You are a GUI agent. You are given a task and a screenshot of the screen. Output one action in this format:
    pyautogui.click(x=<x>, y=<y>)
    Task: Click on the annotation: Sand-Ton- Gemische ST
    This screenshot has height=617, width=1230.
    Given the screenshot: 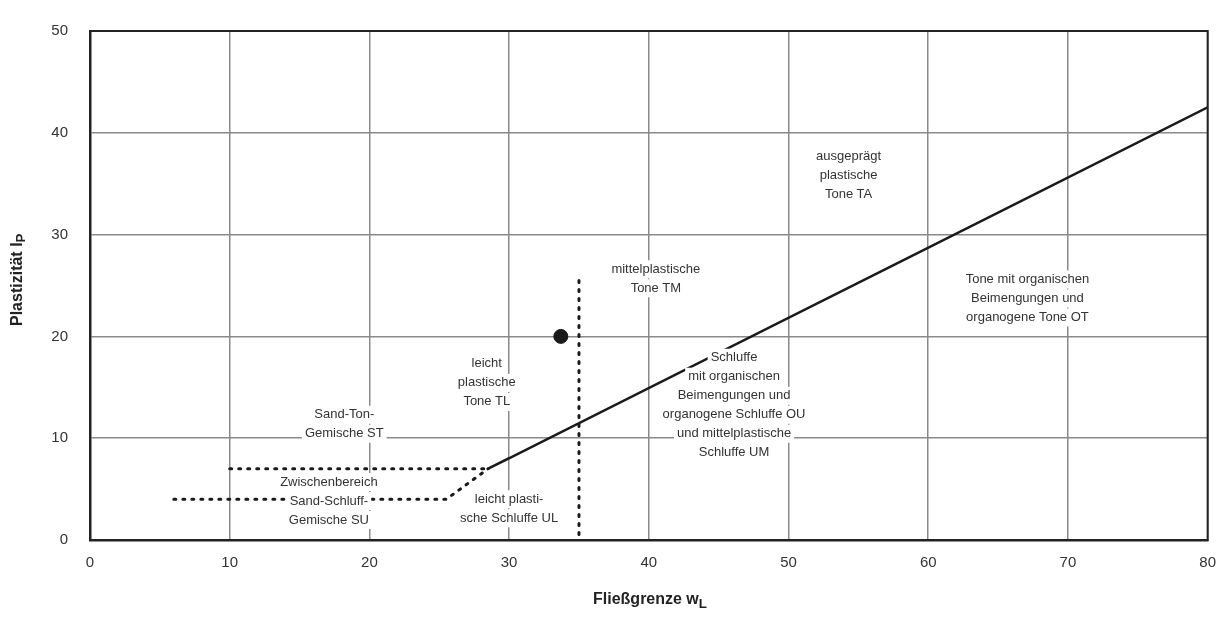 What is the action you would take?
    pyautogui.click(x=344, y=423)
    